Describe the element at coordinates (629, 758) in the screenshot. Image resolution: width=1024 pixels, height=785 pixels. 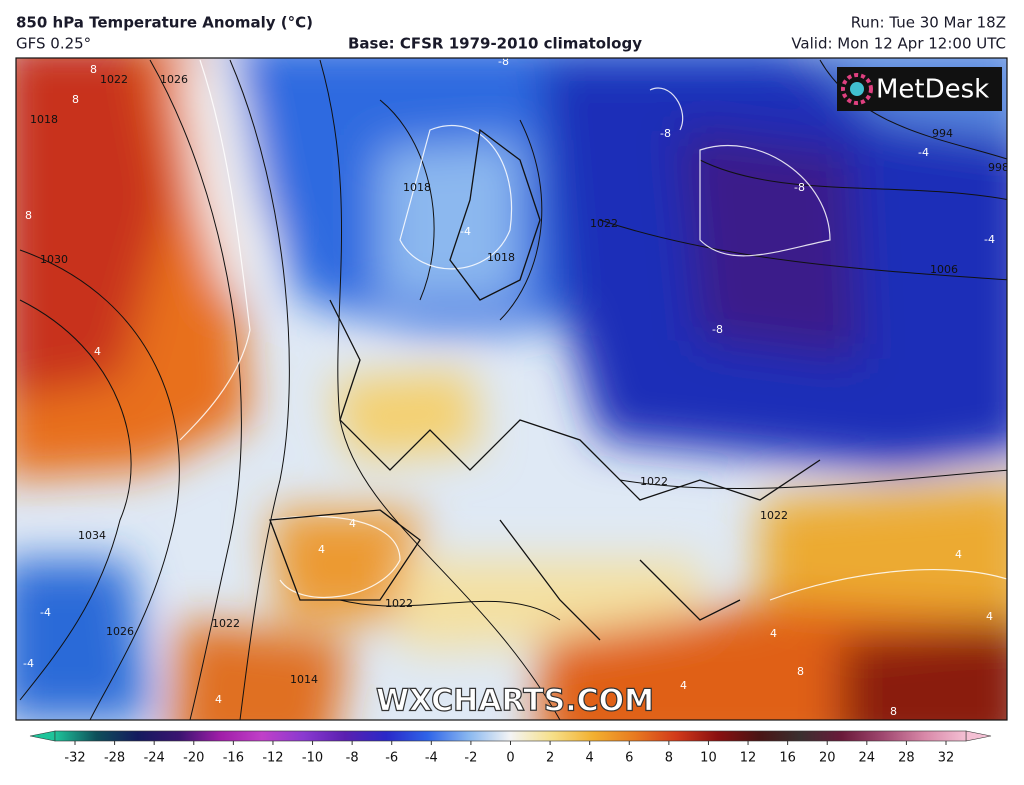
I see `colorbar-tick-label: 6` at that location.